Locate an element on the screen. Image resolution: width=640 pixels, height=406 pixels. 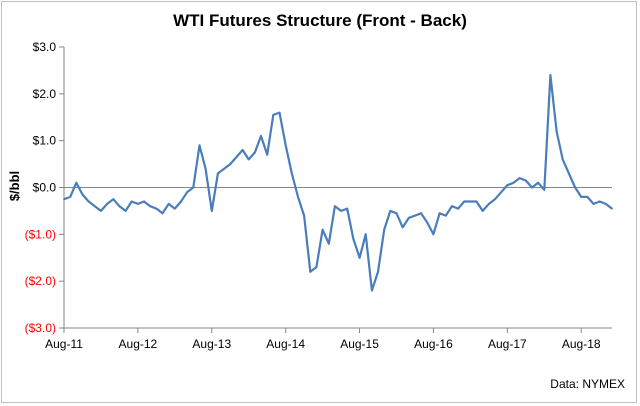
x-tick-label: Aug-14 is located at coordinates (285, 344).